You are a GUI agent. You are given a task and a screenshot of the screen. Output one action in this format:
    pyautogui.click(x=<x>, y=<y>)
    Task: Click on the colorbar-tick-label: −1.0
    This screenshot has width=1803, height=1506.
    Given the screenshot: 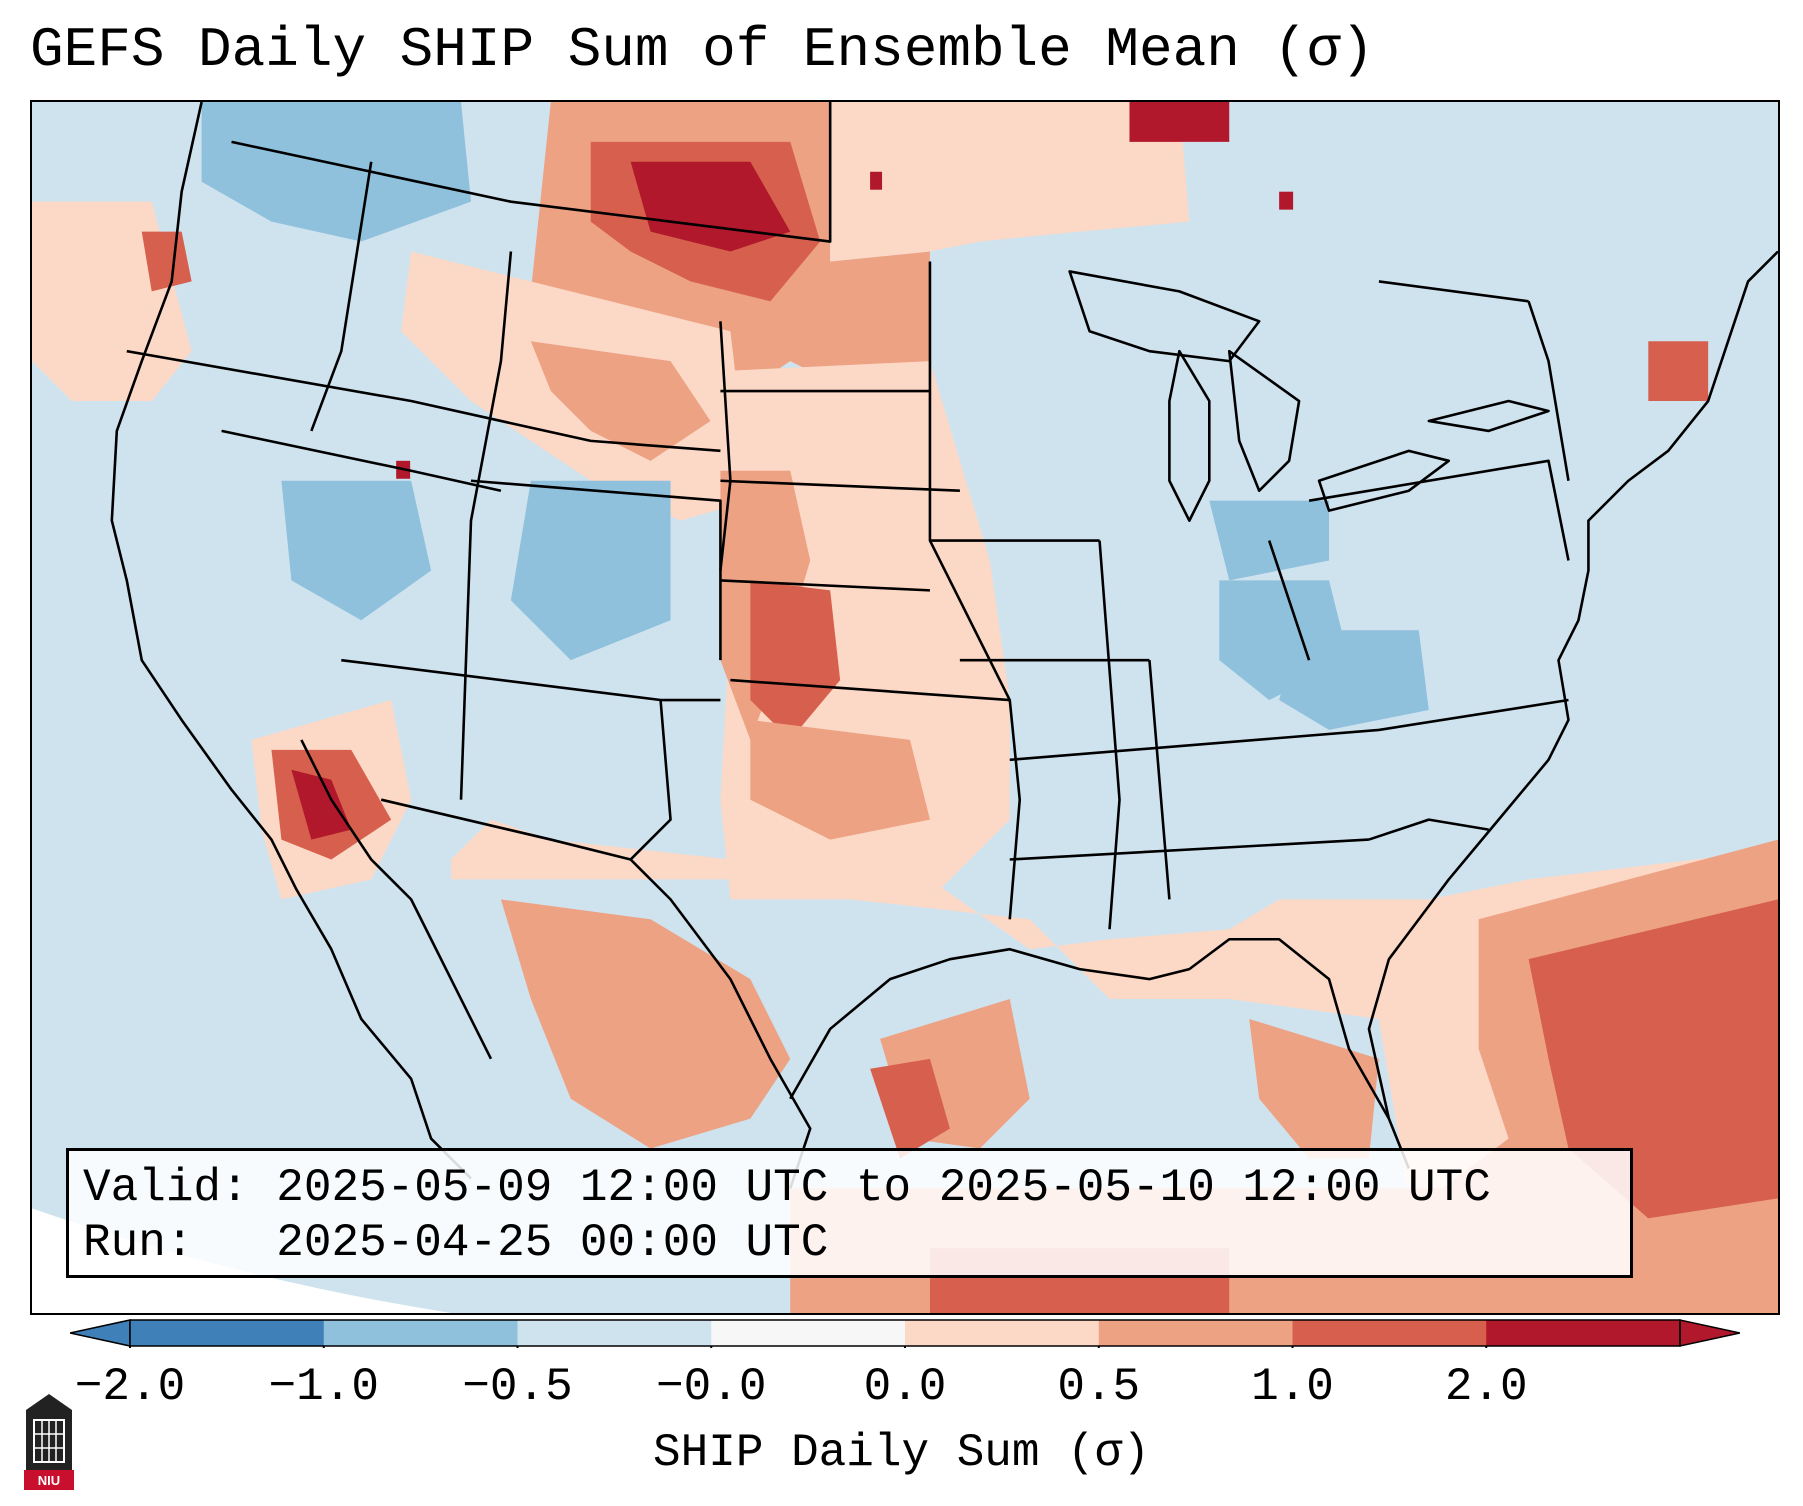 What is the action you would take?
    pyautogui.click(x=323, y=1387)
    